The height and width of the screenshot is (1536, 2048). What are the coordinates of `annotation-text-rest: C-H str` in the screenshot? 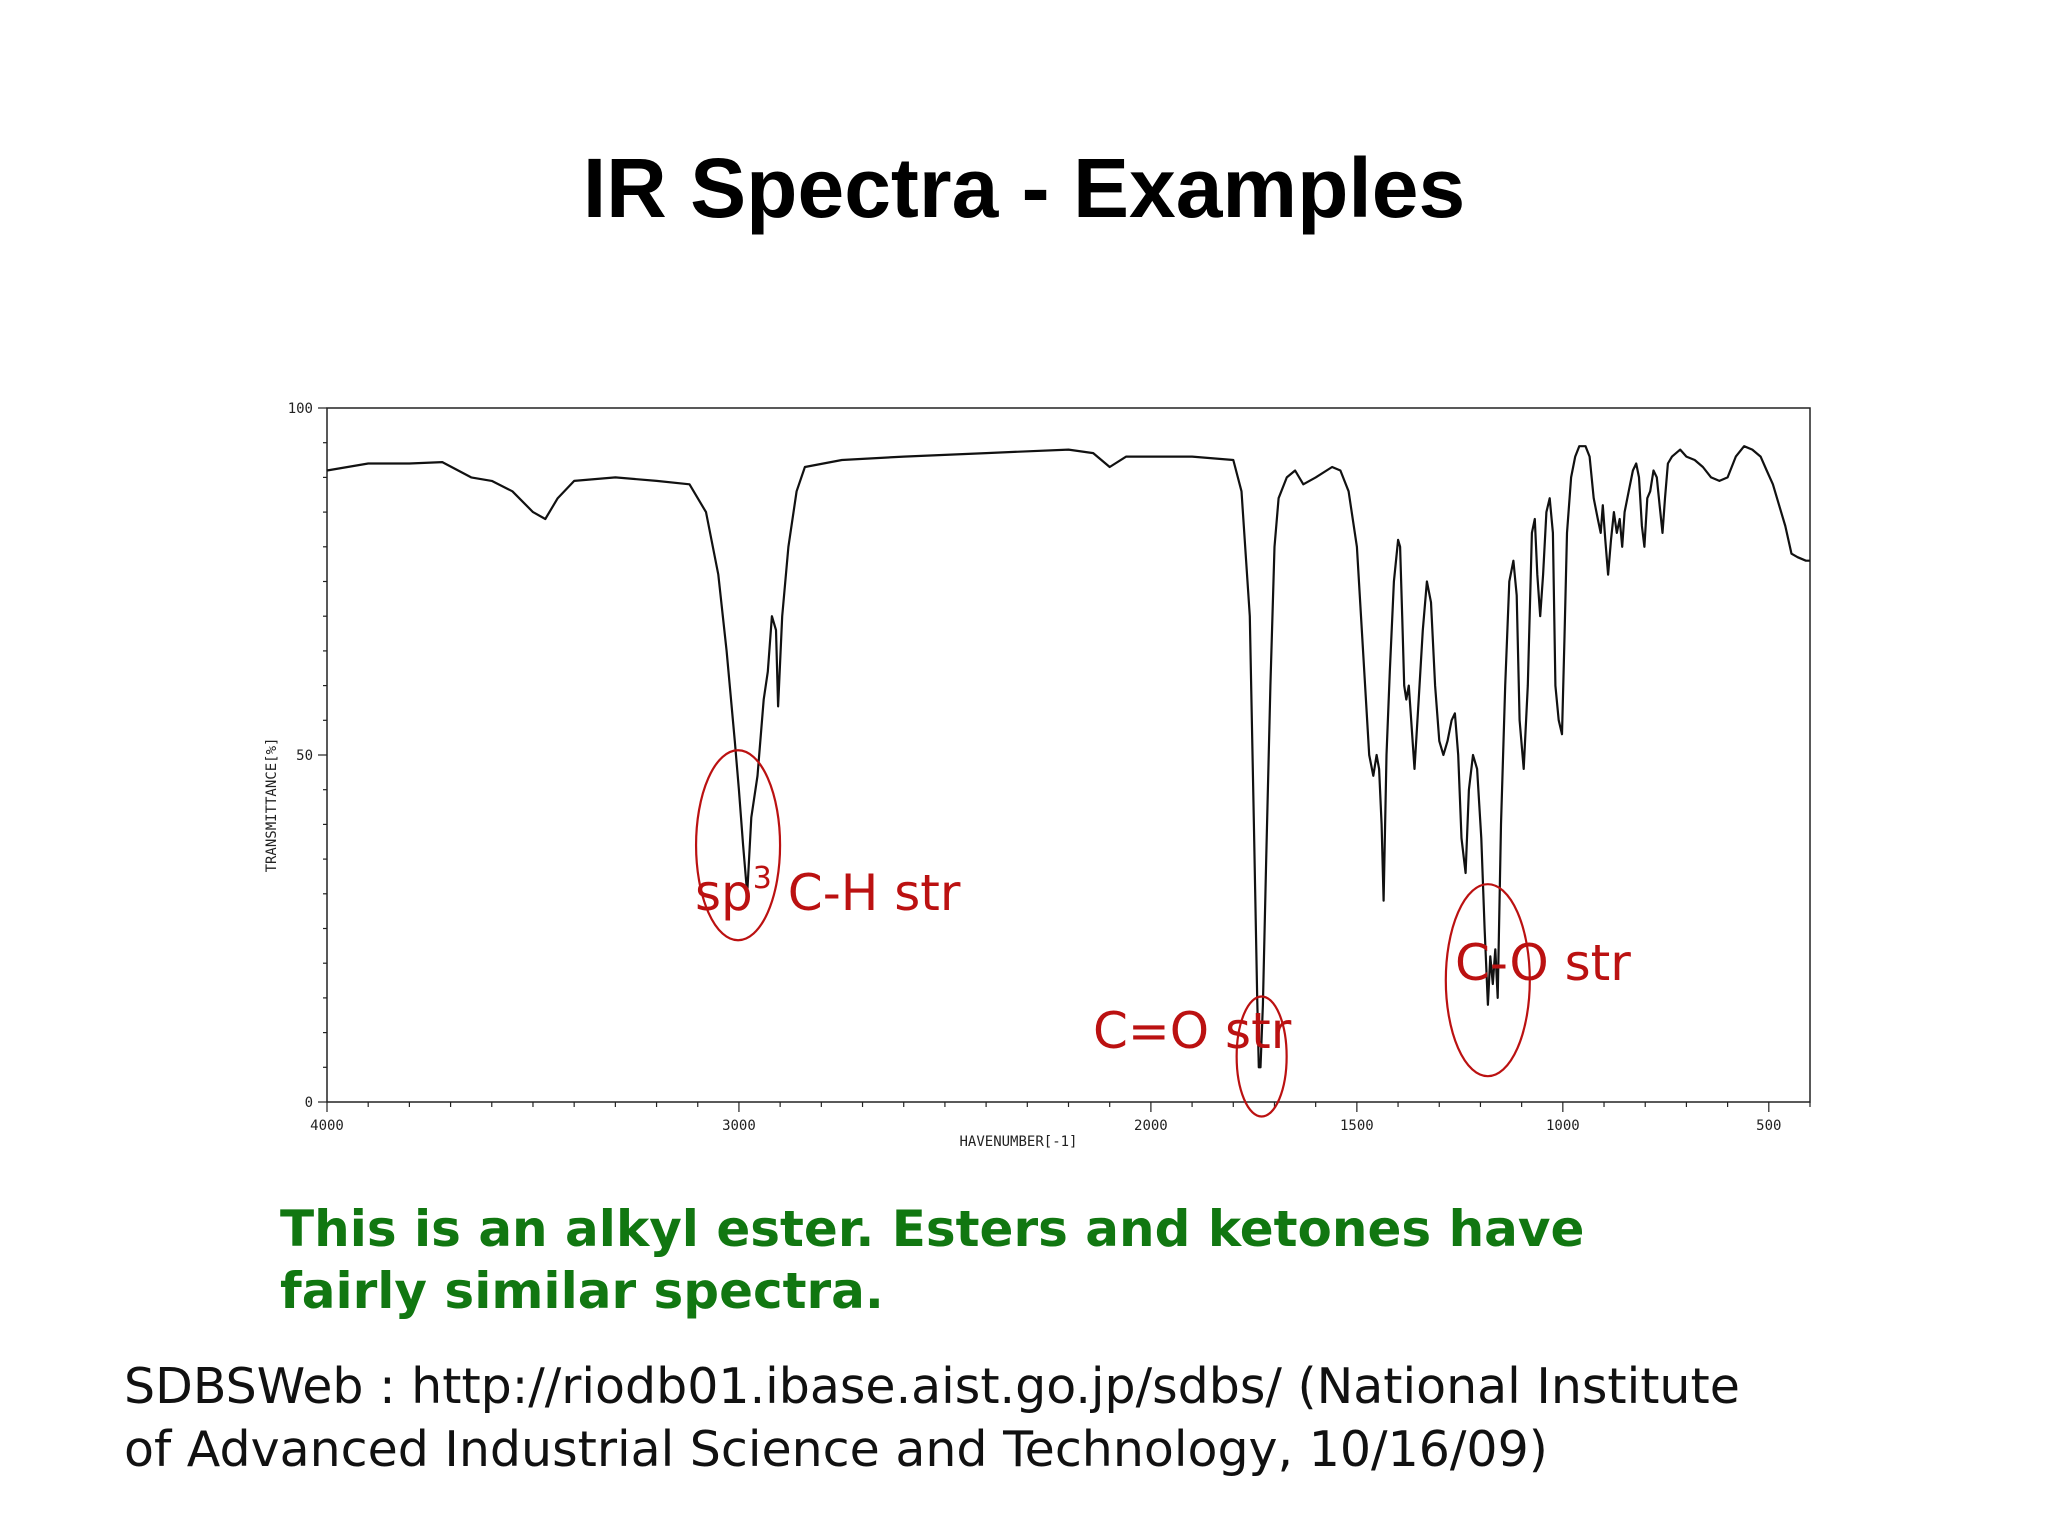 It's located at (866, 893).